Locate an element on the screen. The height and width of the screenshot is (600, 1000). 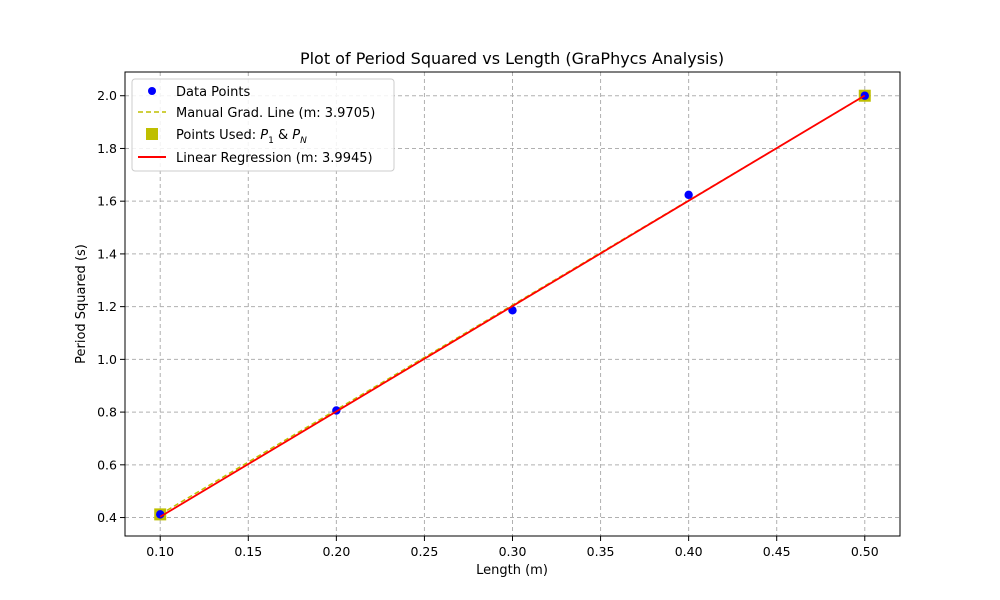
legend-label-points-used: Points Used: P1 & PN is located at coordinates (241, 137).